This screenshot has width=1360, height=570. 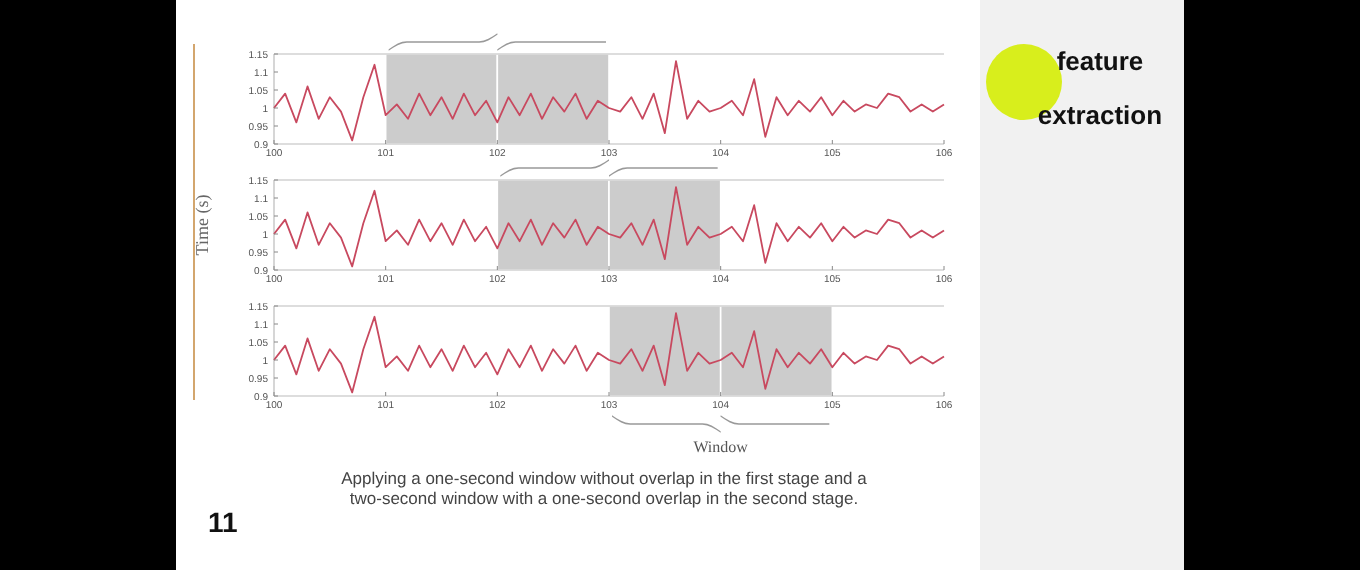 What do you see at coordinates (202, 225) in the screenshot?
I see `y-axis-title: Time (s)` at bounding box center [202, 225].